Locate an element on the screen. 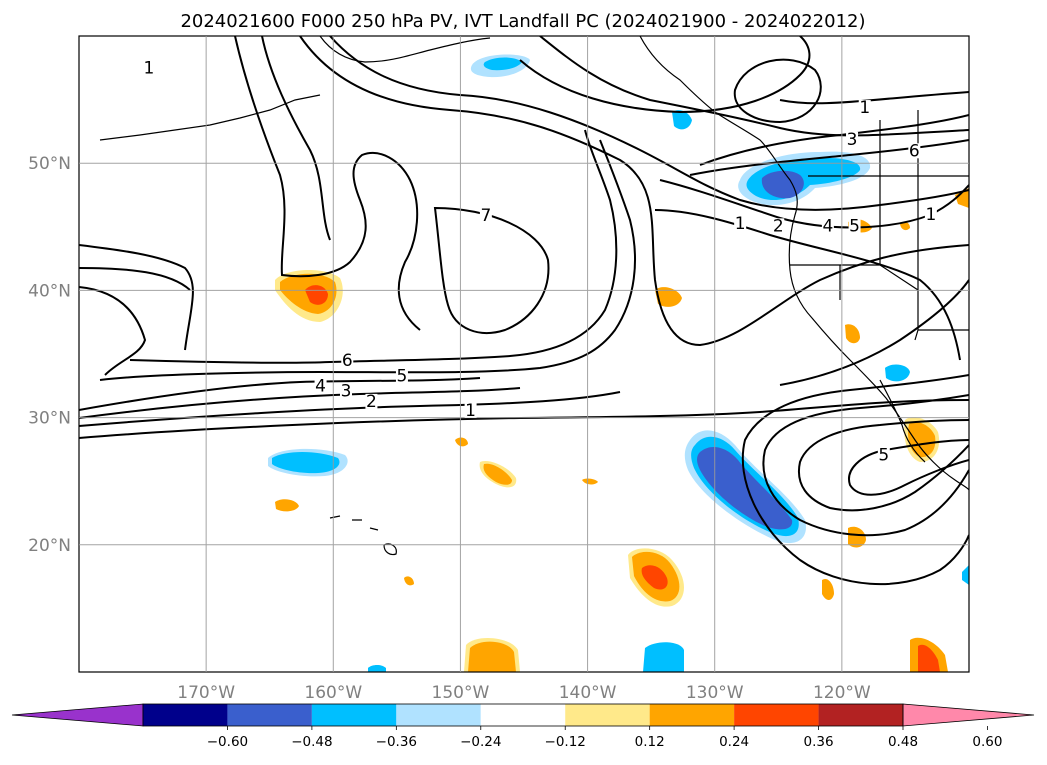  colorbar-outline is located at coordinates (523, 715).